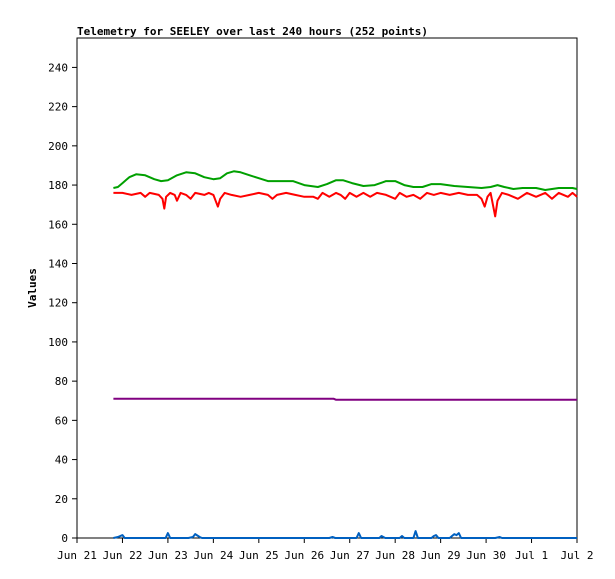 The height and width of the screenshot is (579, 615). Describe the element at coordinates (61, 499) in the screenshot. I see `y-tick-label: 20` at that location.